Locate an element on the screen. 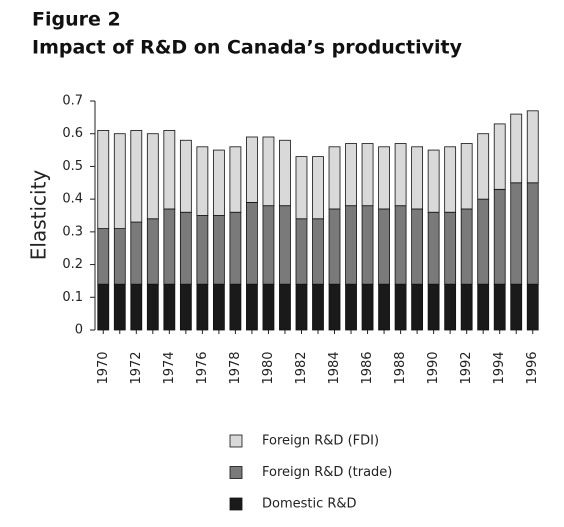 This screenshot has height=527, width=564. legend-label: Foreign R&D (trade) is located at coordinates (327, 472).